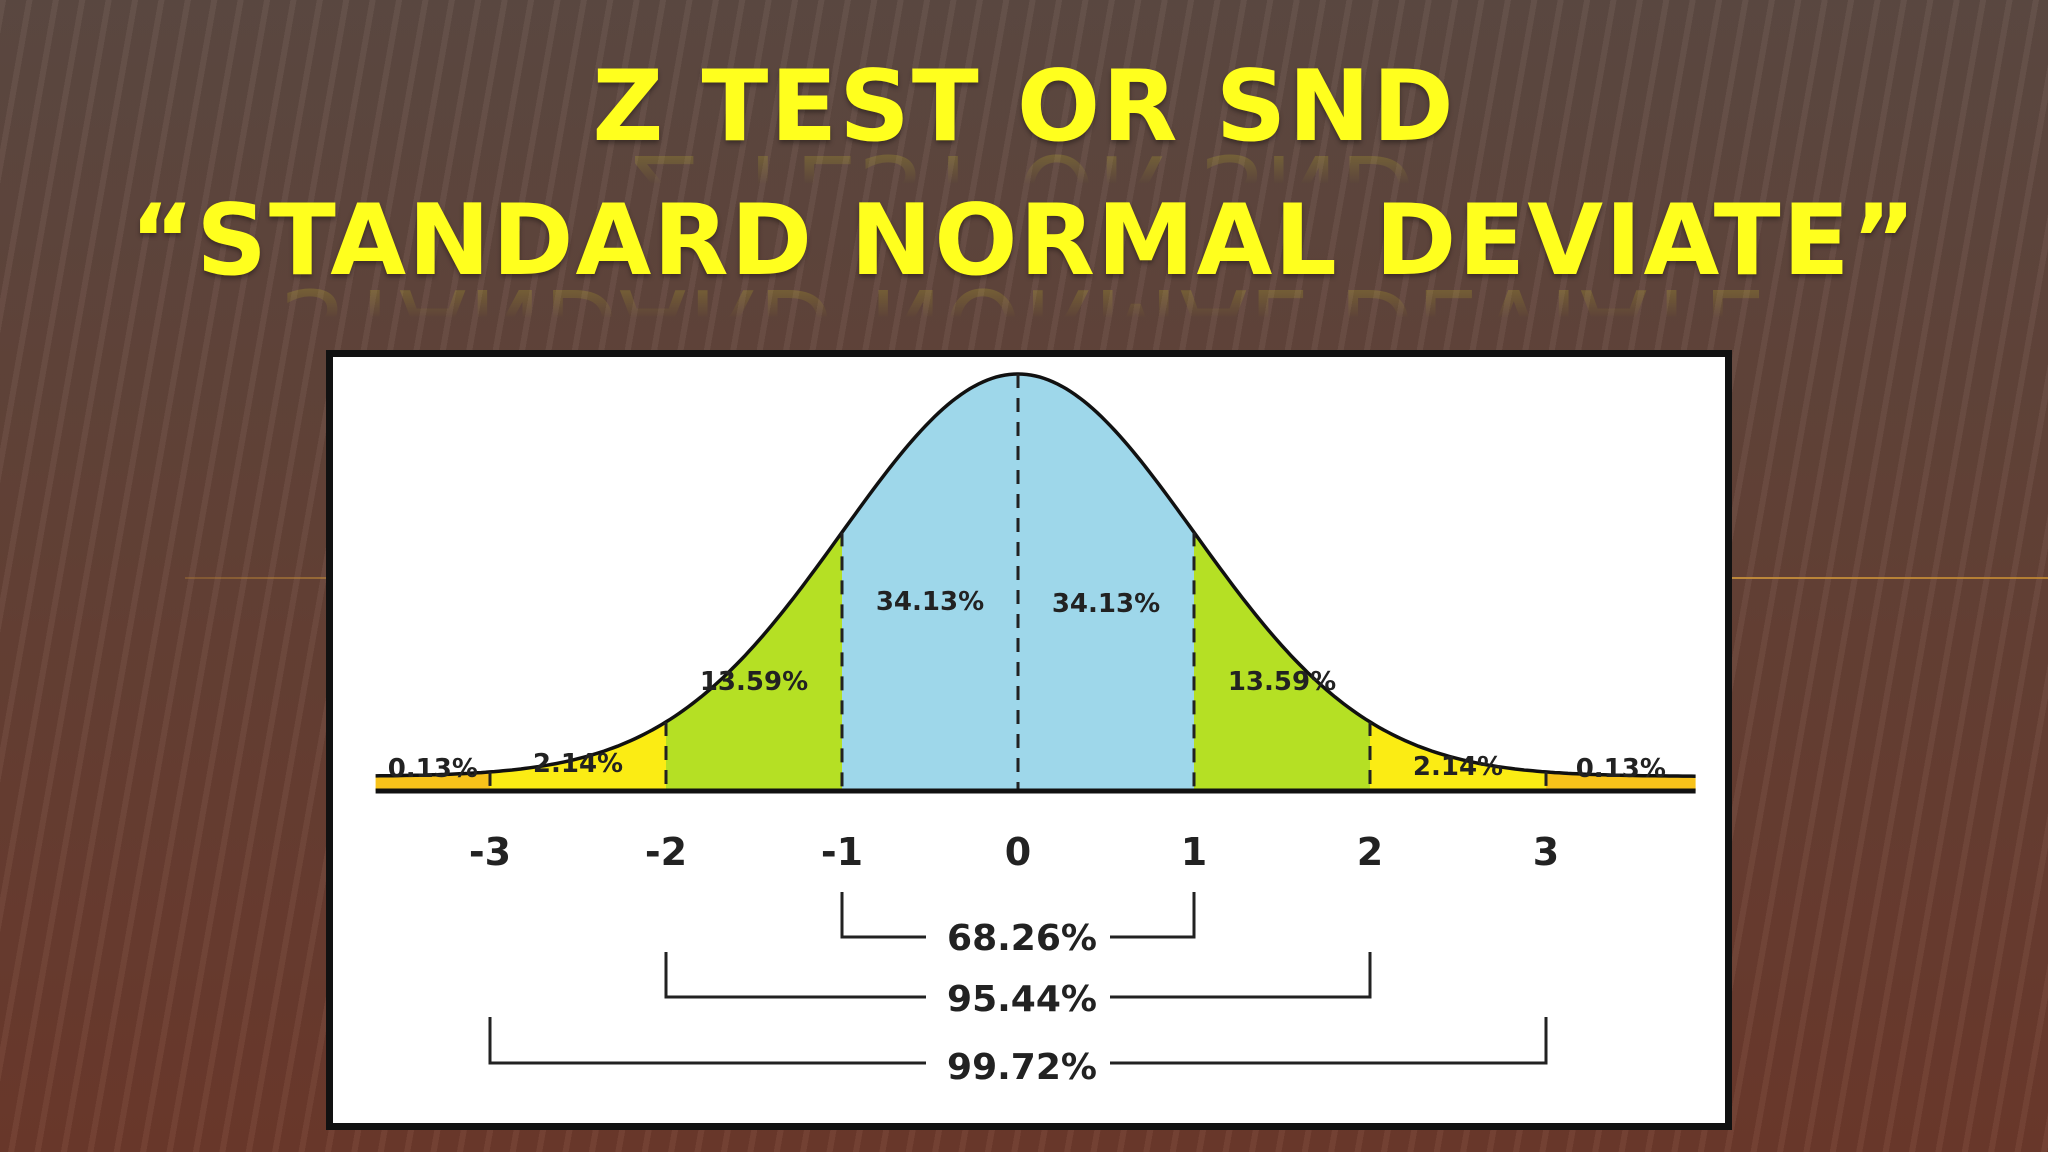 The image size is (2048, 1152). I want to click on slide-title-line-1: Z TEST OR SND, so click(1024, 107).